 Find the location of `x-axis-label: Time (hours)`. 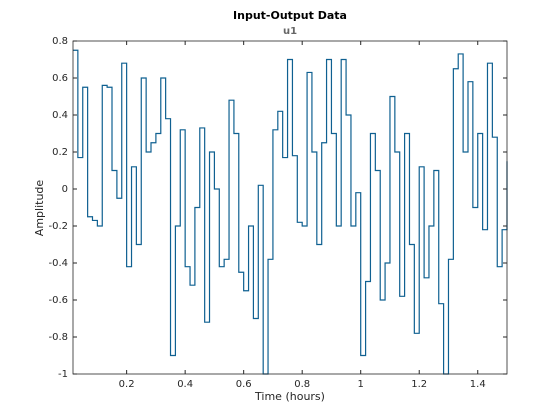

x-axis-label: Time (hours) is located at coordinates (289, 396).